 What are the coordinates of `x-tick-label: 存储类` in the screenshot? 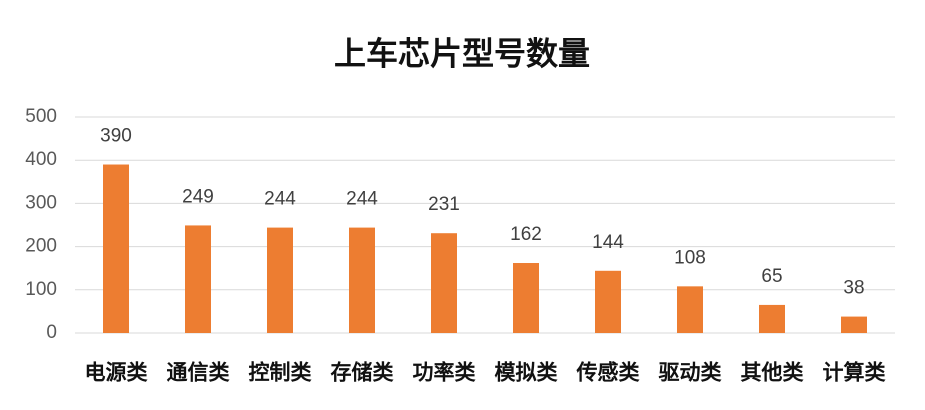 It's located at (363, 373).